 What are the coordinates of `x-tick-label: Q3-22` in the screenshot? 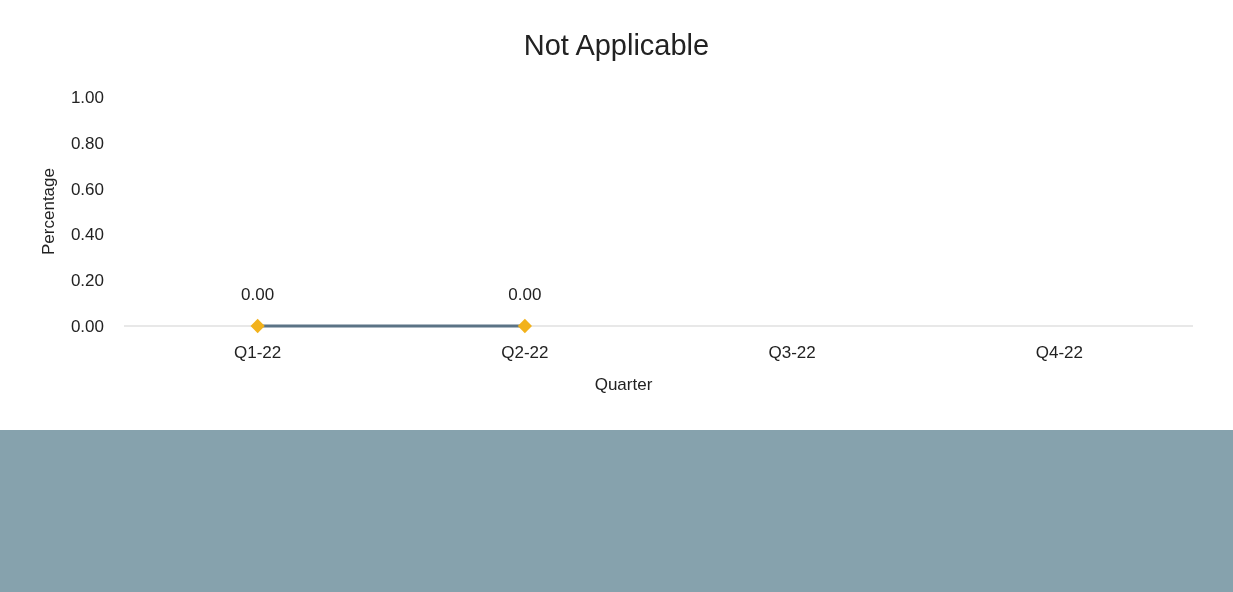 It's located at (792, 352).